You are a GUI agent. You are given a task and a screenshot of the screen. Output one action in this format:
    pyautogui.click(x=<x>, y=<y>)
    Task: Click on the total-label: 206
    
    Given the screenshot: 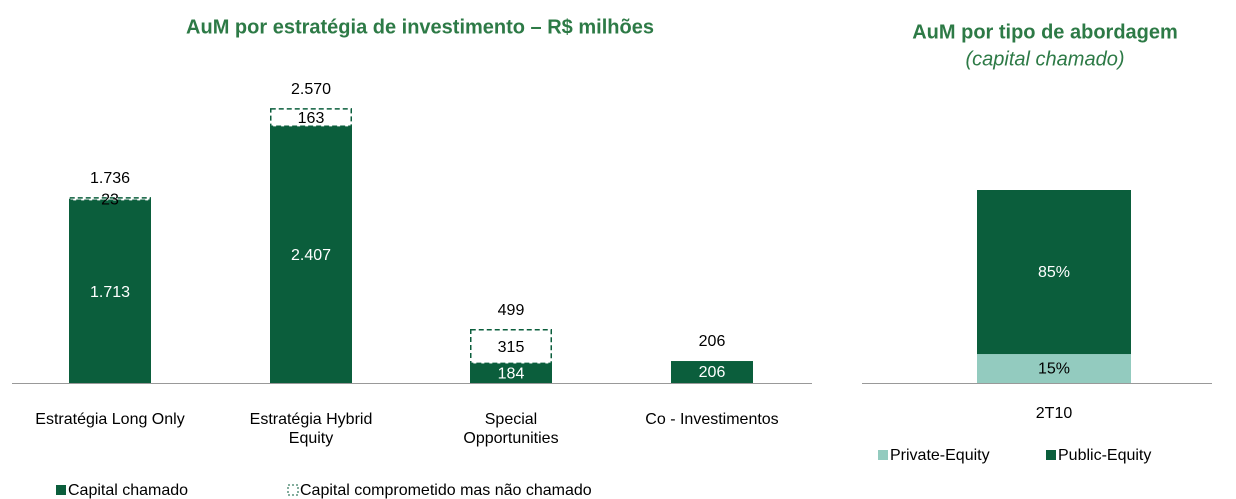 What is the action you would take?
    pyautogui.click(x=712, y=341)
    